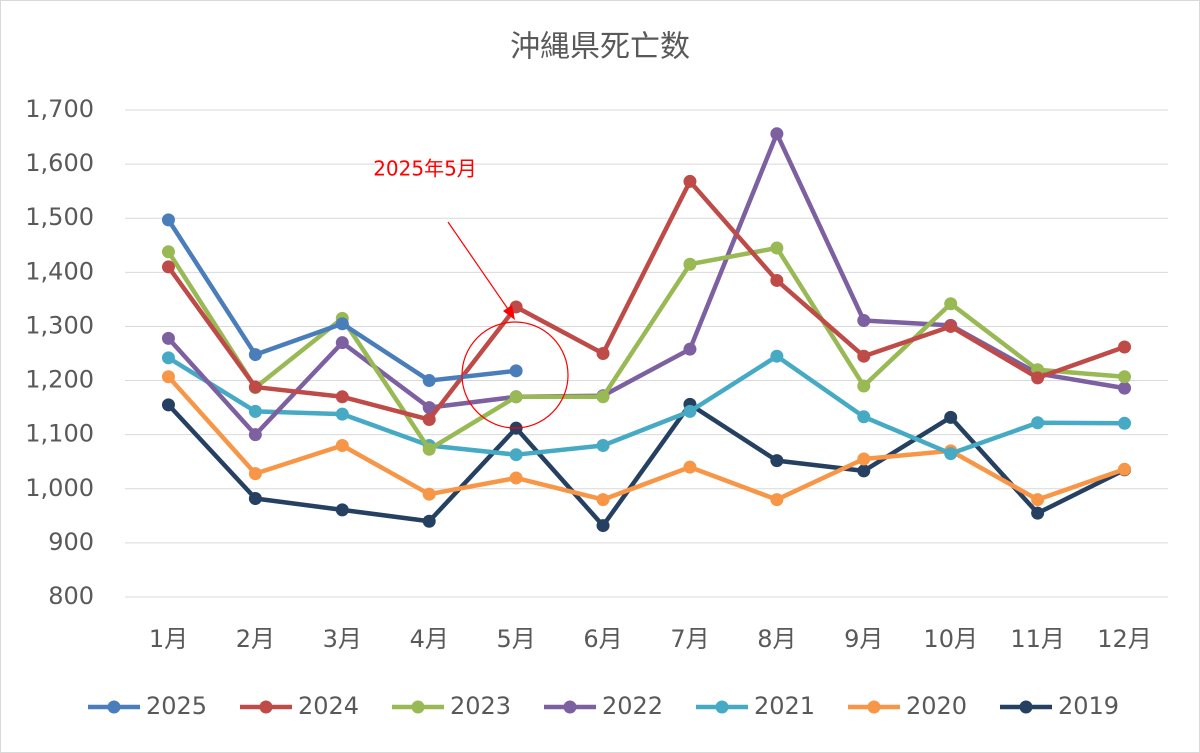 Image resolution: width=1200 pixels, height=753 pixels. Describe the element at coordinates (328, 706) in the screenshot. I see `legend-label: 2024` at that location.